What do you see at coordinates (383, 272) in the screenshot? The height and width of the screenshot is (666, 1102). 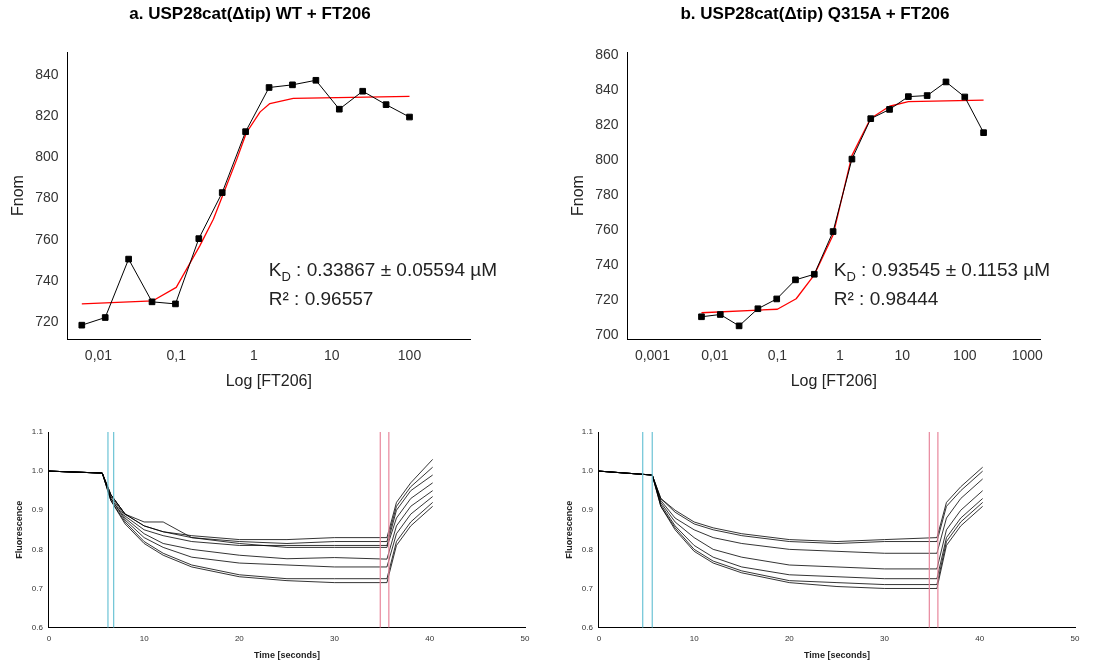 I see `annotation: K$_{D}$ : 0.33867 ± 0.05594 µM` at bounding box center [383, 272].